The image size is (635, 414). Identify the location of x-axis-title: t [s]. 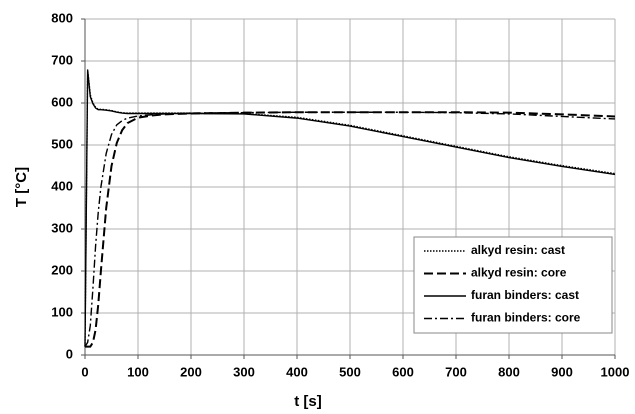
(308, 401).